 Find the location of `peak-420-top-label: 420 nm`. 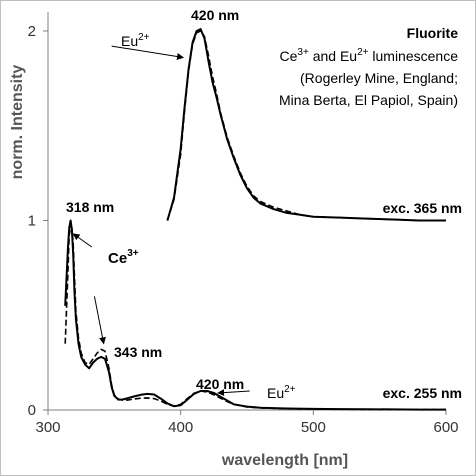

peak-420-top-label: 420 nm is located at coordinates (215, 15).